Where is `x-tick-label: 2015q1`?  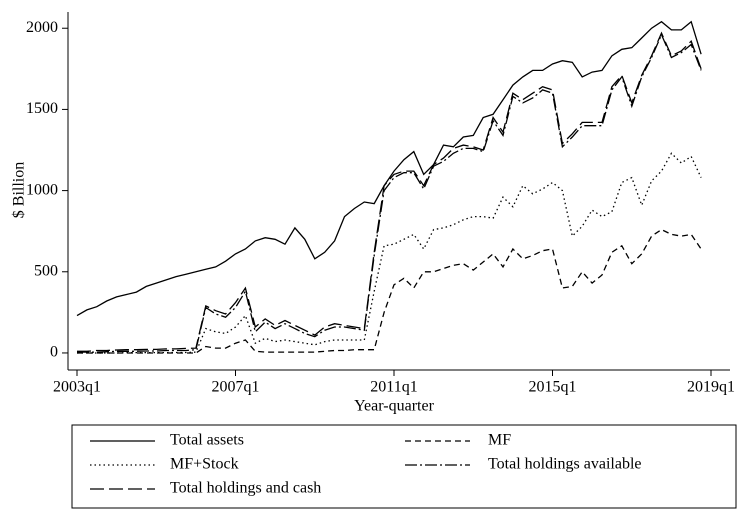
x-tick-label: 2015q1 is located at coordinates (553, 387).